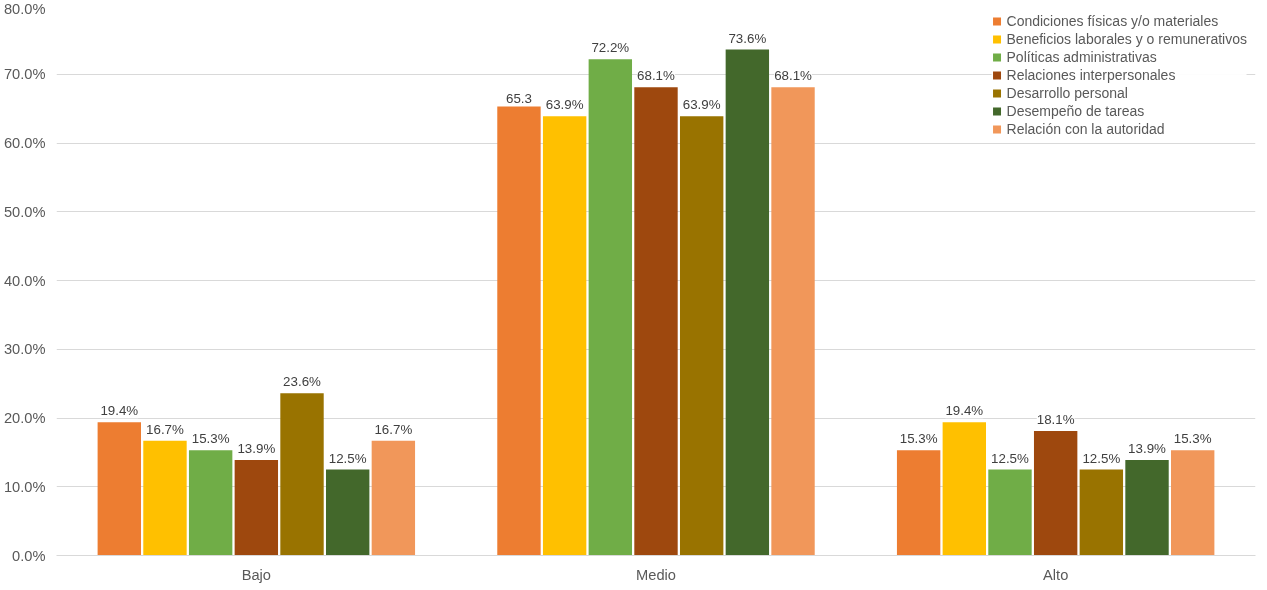 The width and height of the screenshot is (1267, 590). What do you see at coordinates (747, 38) in the screenshot?
I see `data-label: 73.6%` at bounding box center [747, 38].